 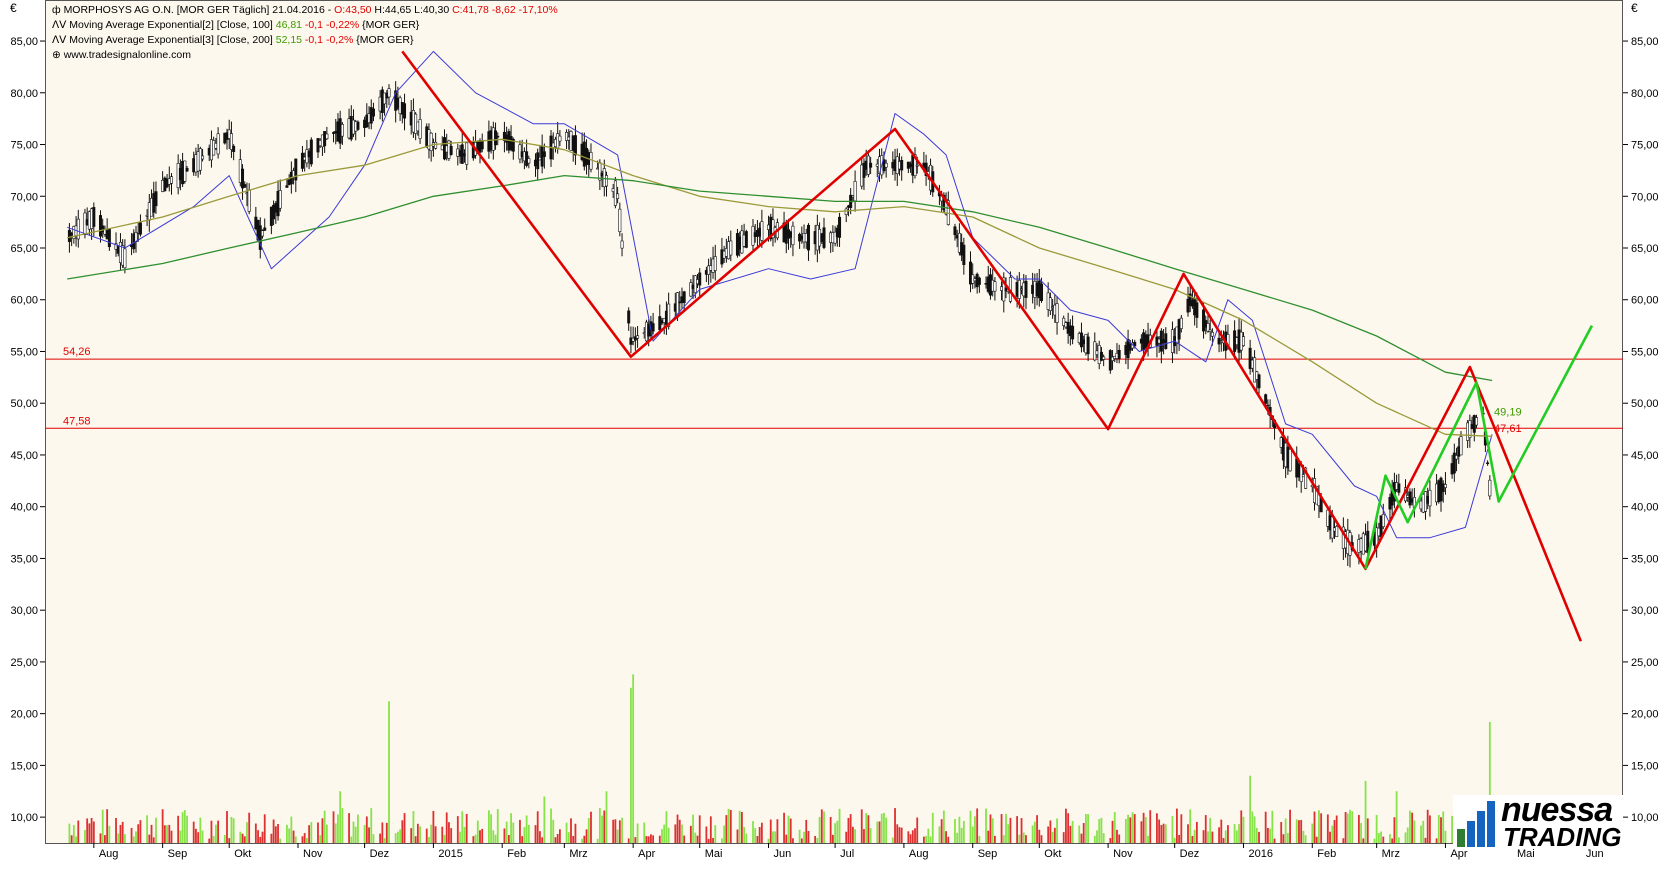 I want to click on legend-open: O:43,50, so click(x=353, y=10).